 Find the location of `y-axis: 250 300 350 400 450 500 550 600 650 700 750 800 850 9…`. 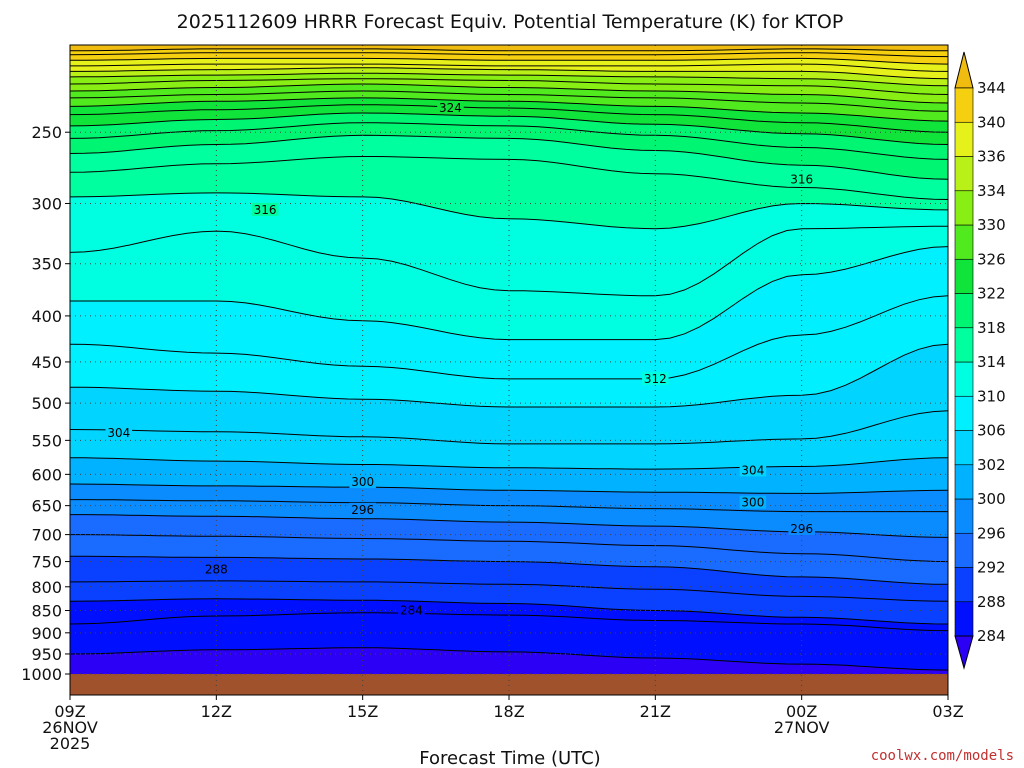

y-axis: 250 300 350 400 450 500 550 600 650 700 750 800 850 9… is located at coordinates (45, 403).